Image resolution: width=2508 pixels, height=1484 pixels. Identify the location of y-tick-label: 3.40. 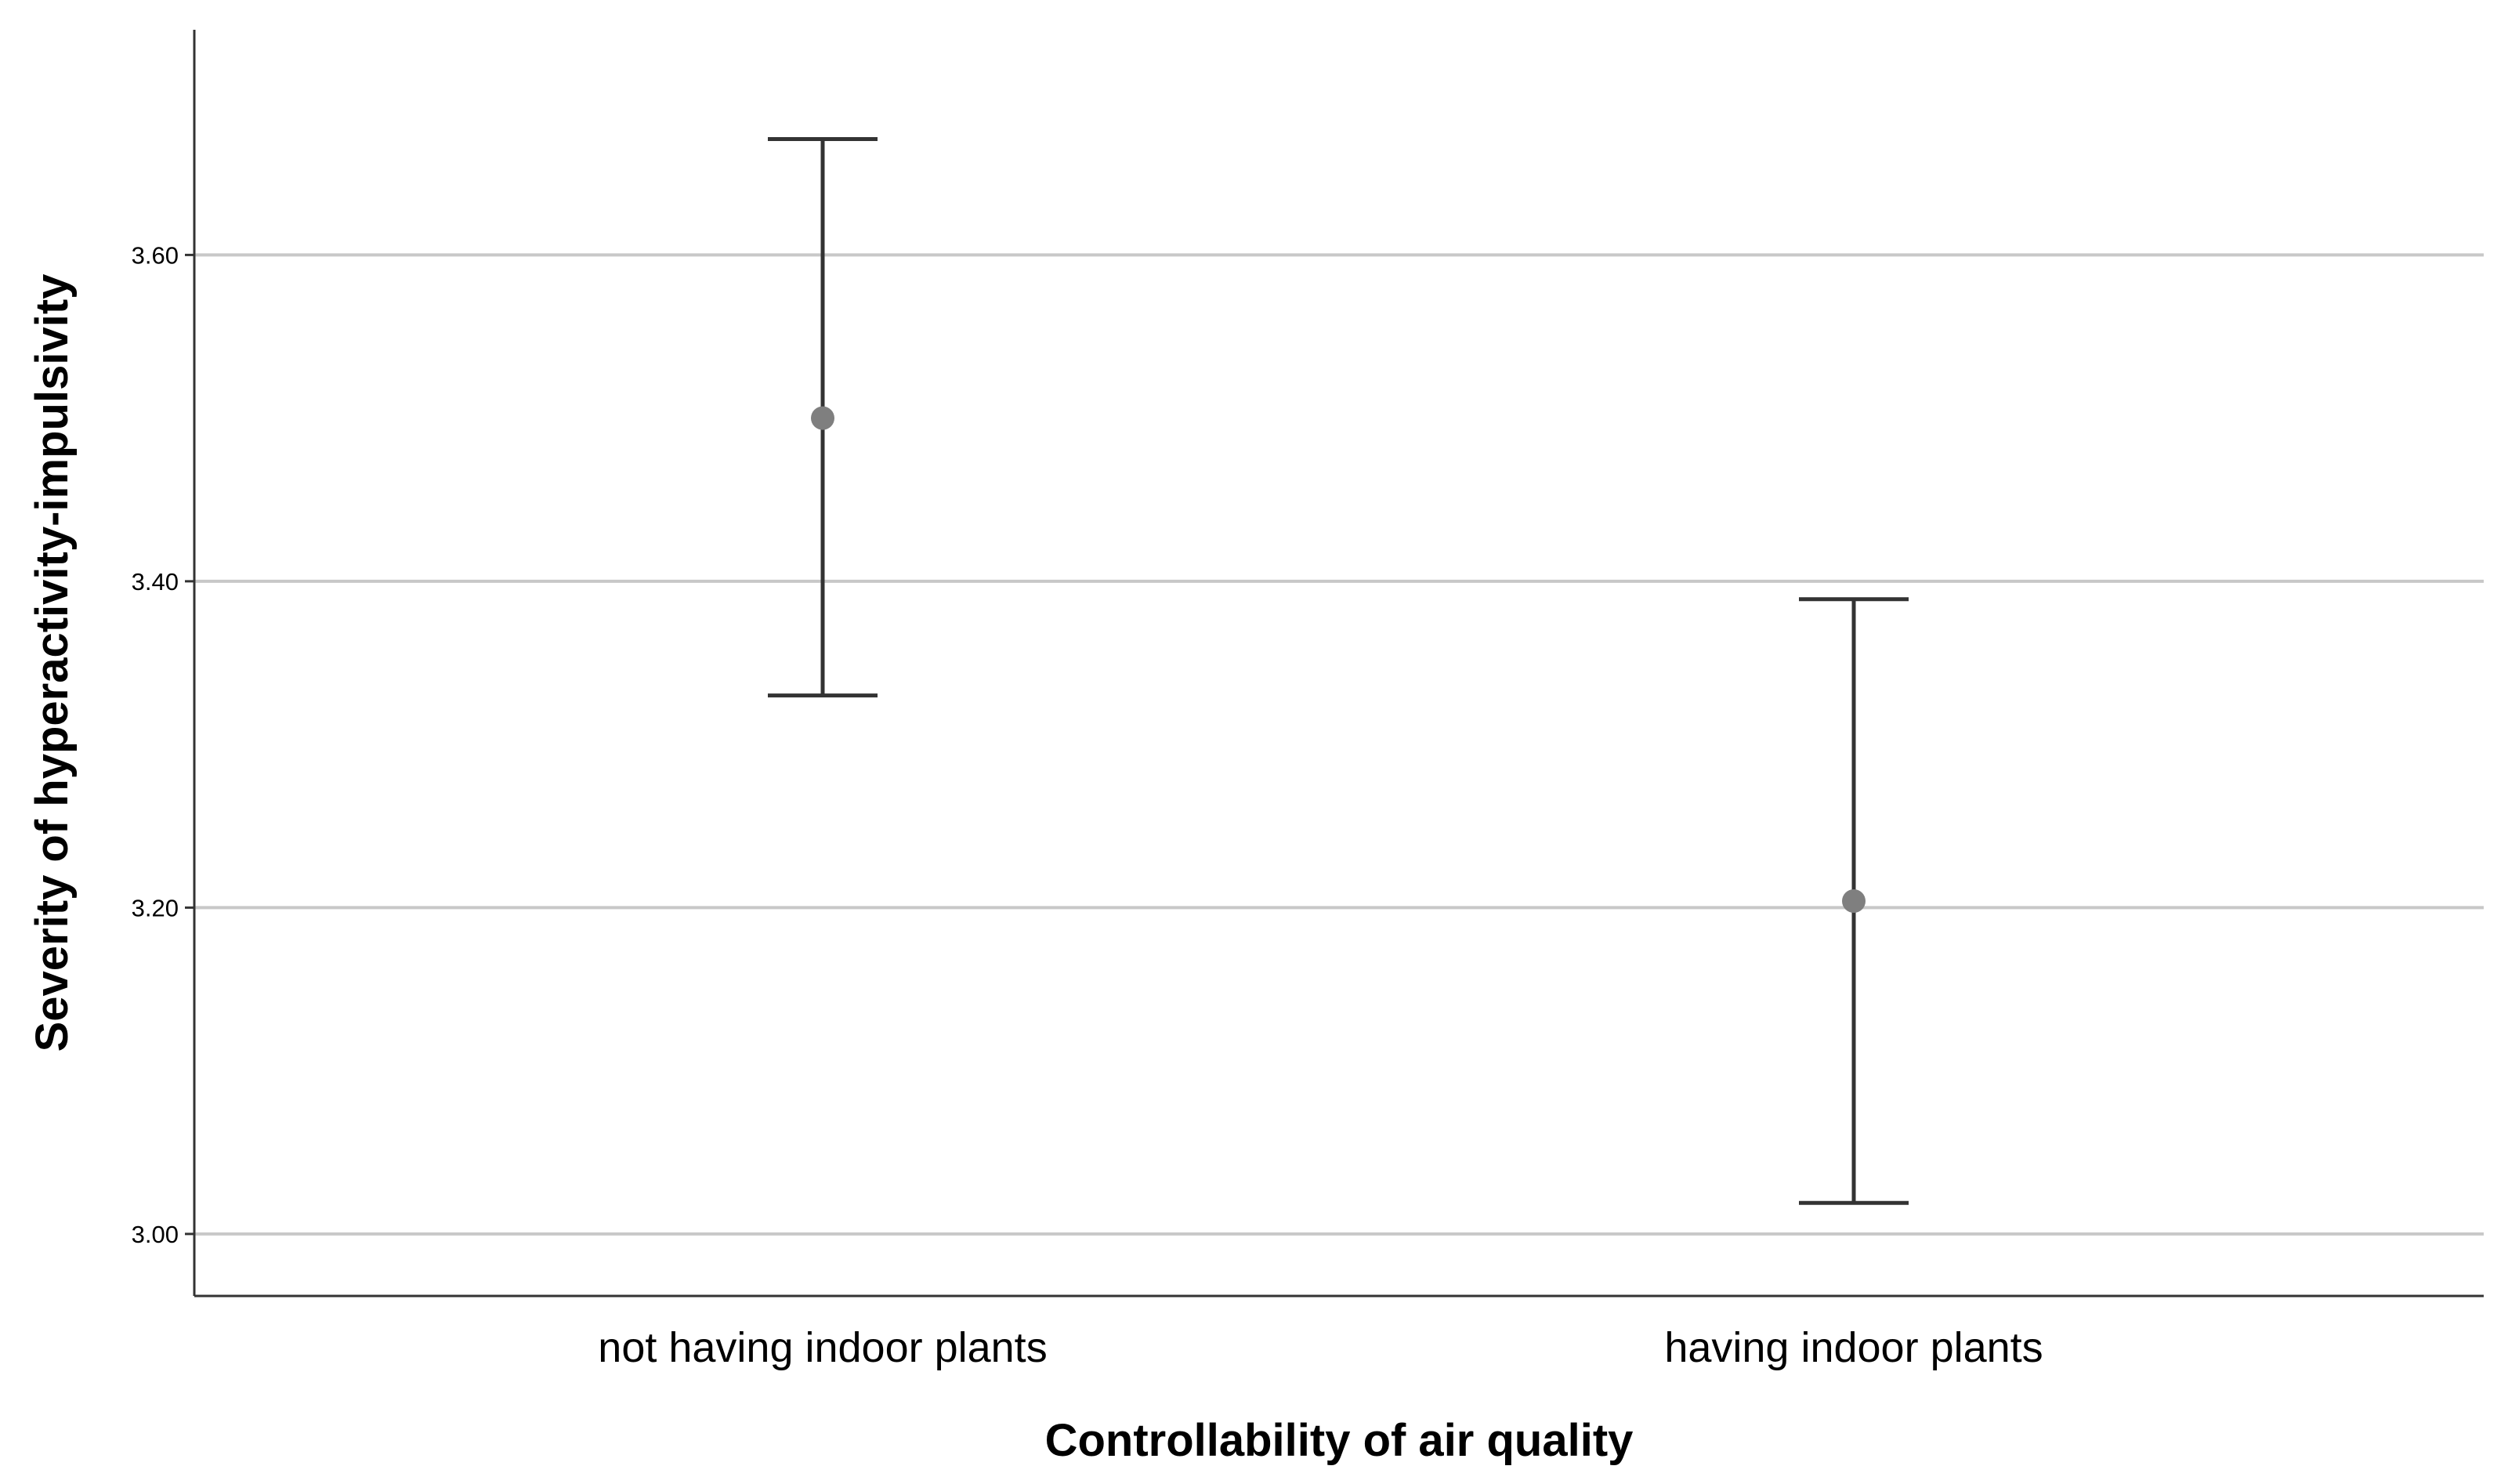
(156, 581).